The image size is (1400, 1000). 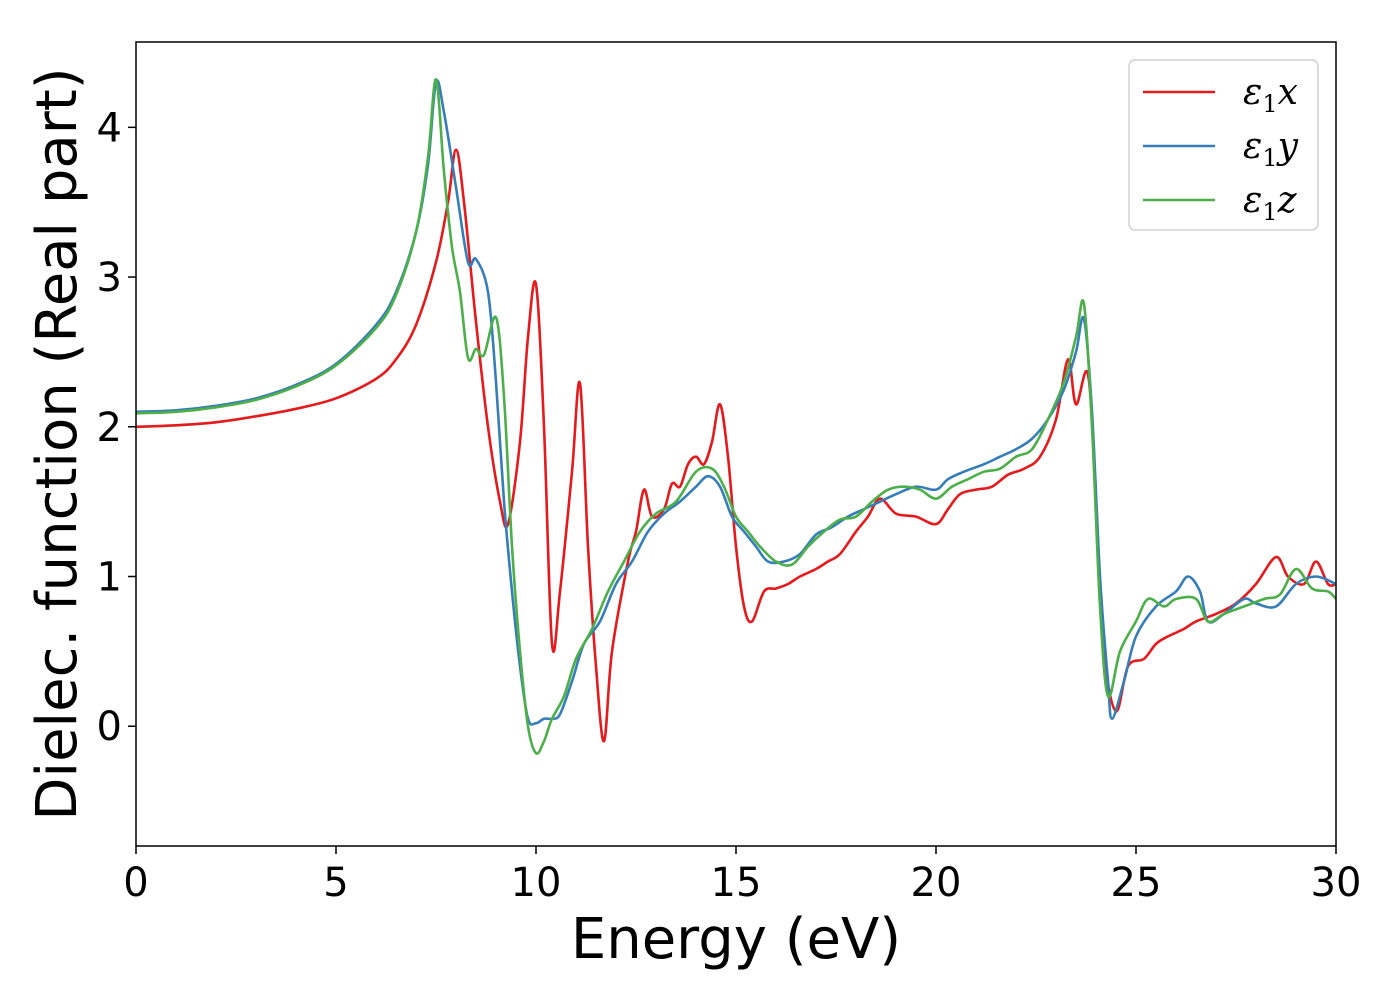 I want to click on x-tick-label: 10, so click(x=536, y=883).